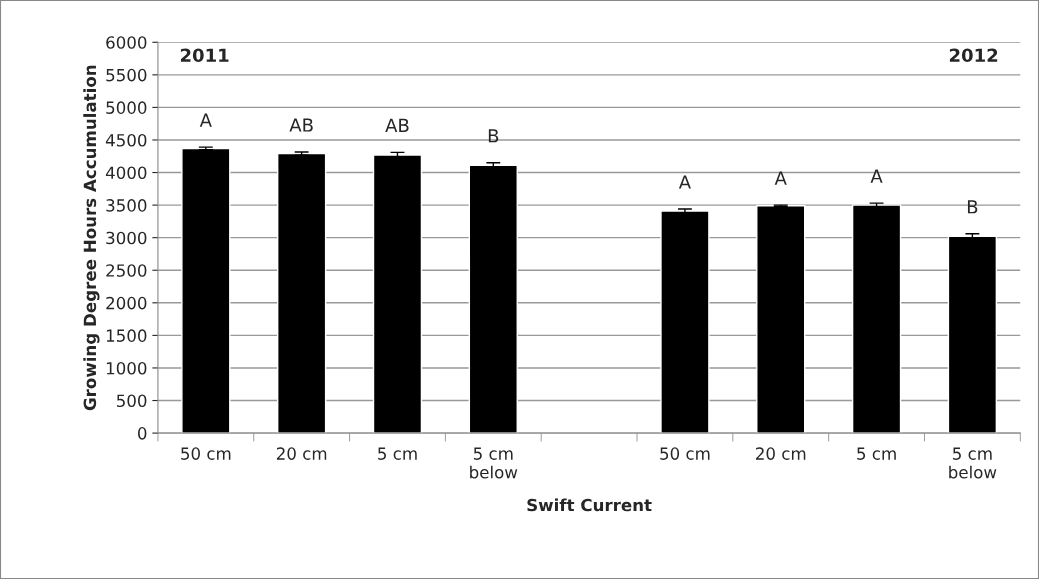 The image size is (1039, 579). What do you see at coordinates (126, 270) in the screenshot?
I see `y-tick-label: 2500` at bounding box center [126, 270].